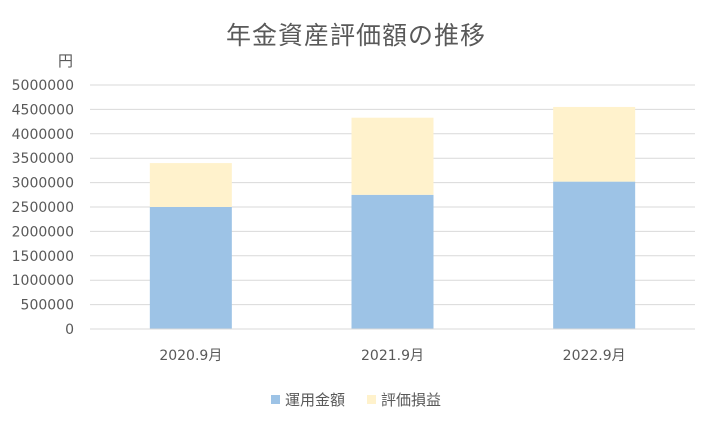  I want to click on y-tick-label: 1000000, so click(43, 281).